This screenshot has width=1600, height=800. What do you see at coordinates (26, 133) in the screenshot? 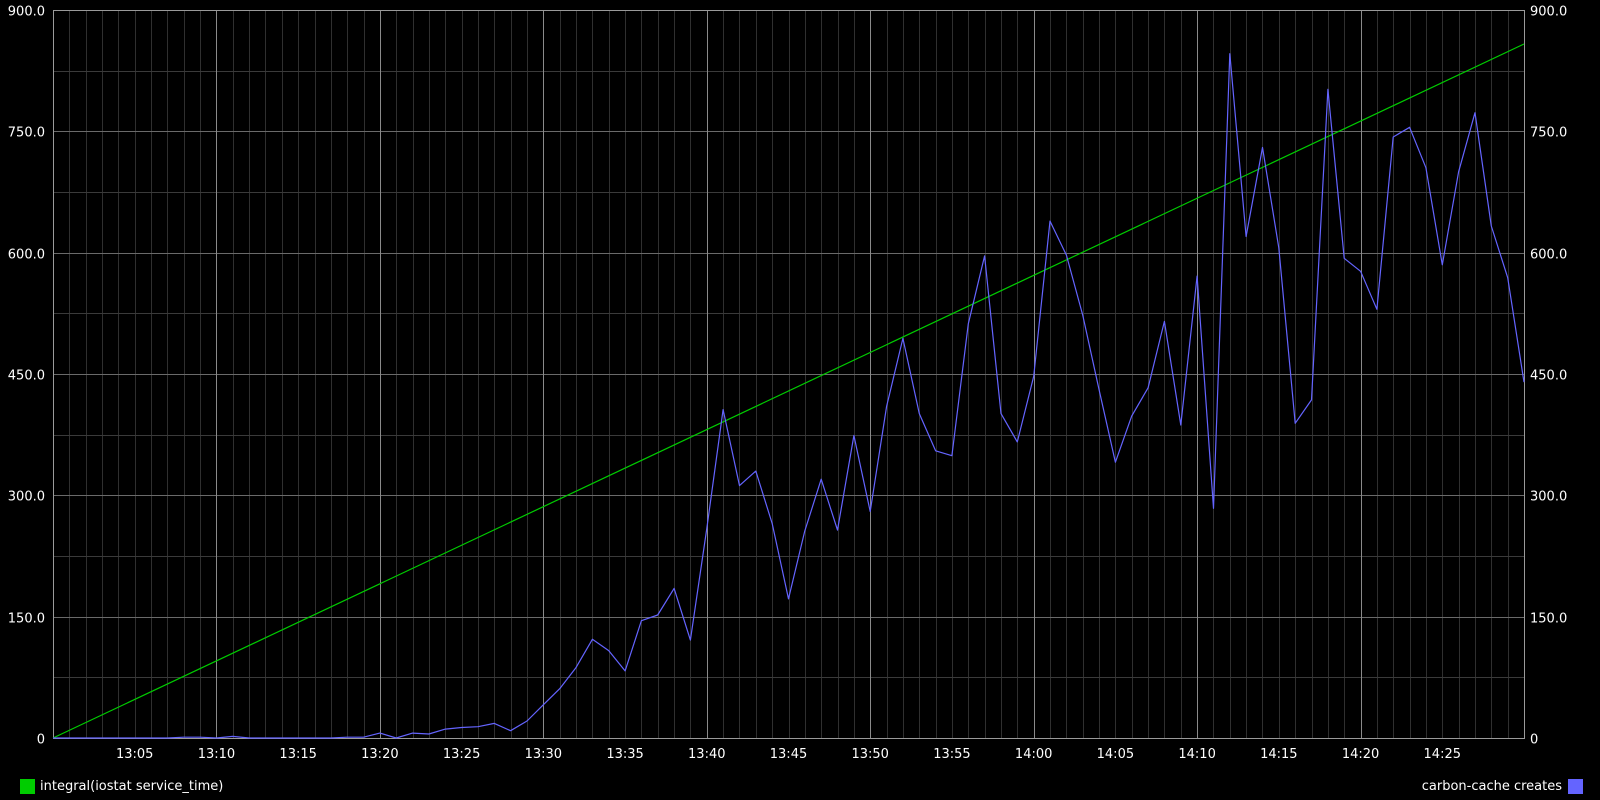
I see `y-tick-label-left: 750.0` at bounding box center [26, 133].